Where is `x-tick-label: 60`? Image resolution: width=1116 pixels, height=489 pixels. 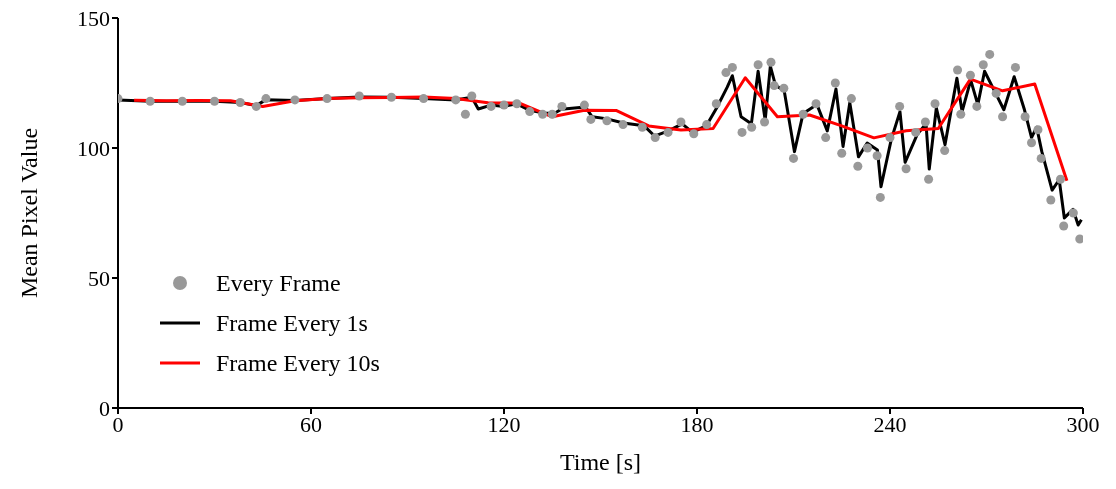 x-tick-label: 60 is located at coordinates (311, 424).